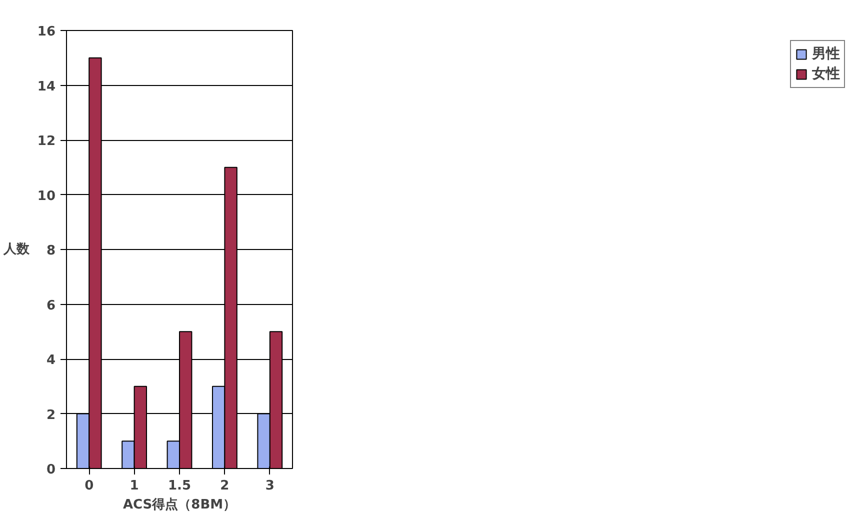  What do you see at coordinates (179, 504) in the screenshot?
I see `x-axis-title: ACS得点（8BM）` at bounding box center [179, 504].